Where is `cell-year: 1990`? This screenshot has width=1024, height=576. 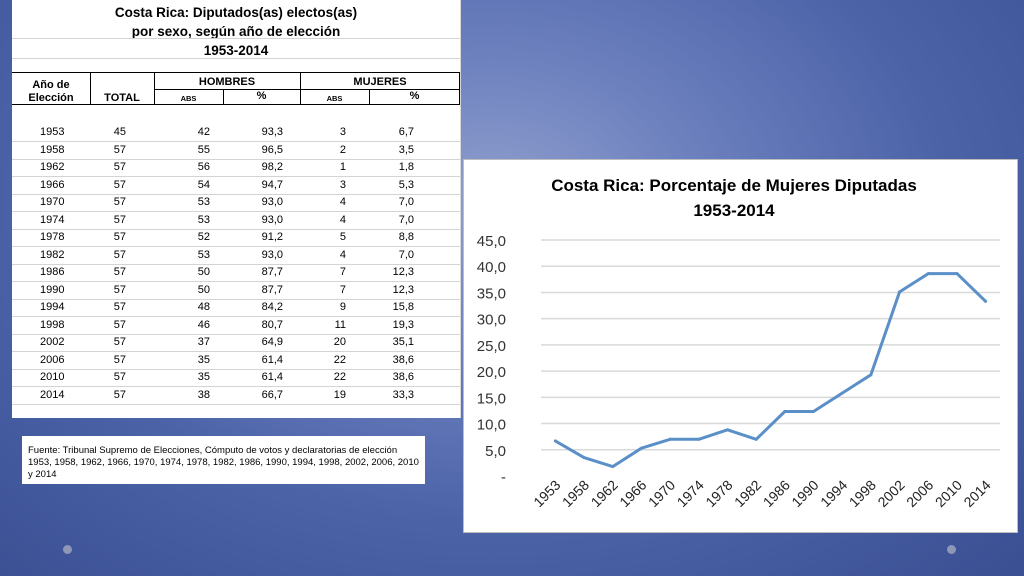 cell-year: 1990 is located at coordinates (52, 289).